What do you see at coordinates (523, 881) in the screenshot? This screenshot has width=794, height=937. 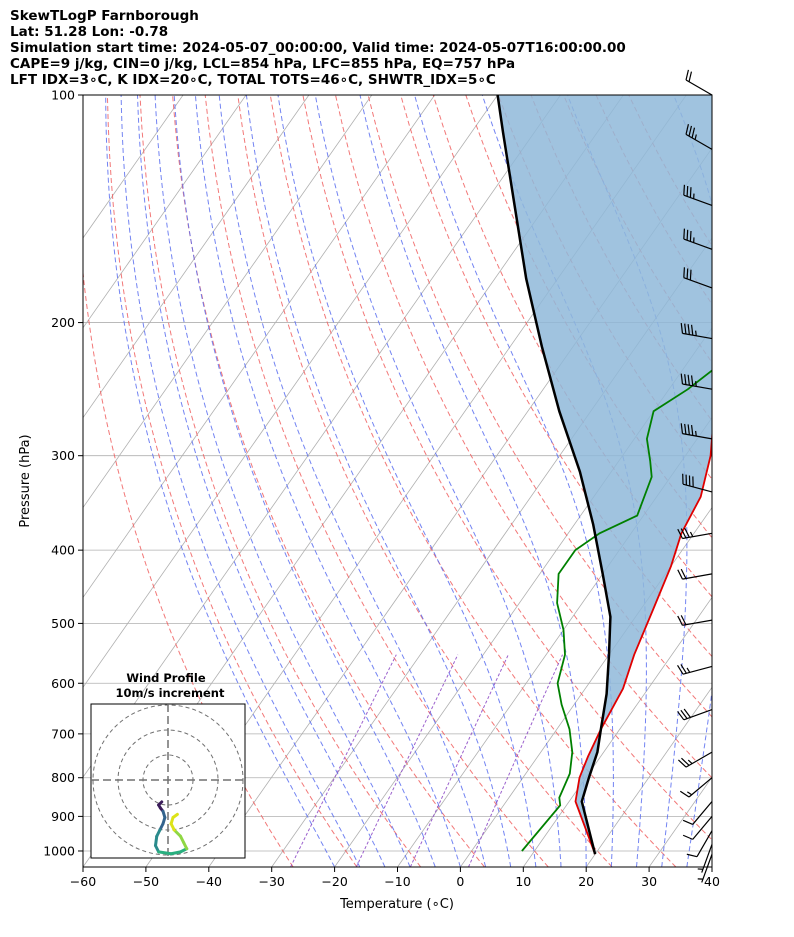 I see `x-tick-label: 10` at bounding box center [523, 881].